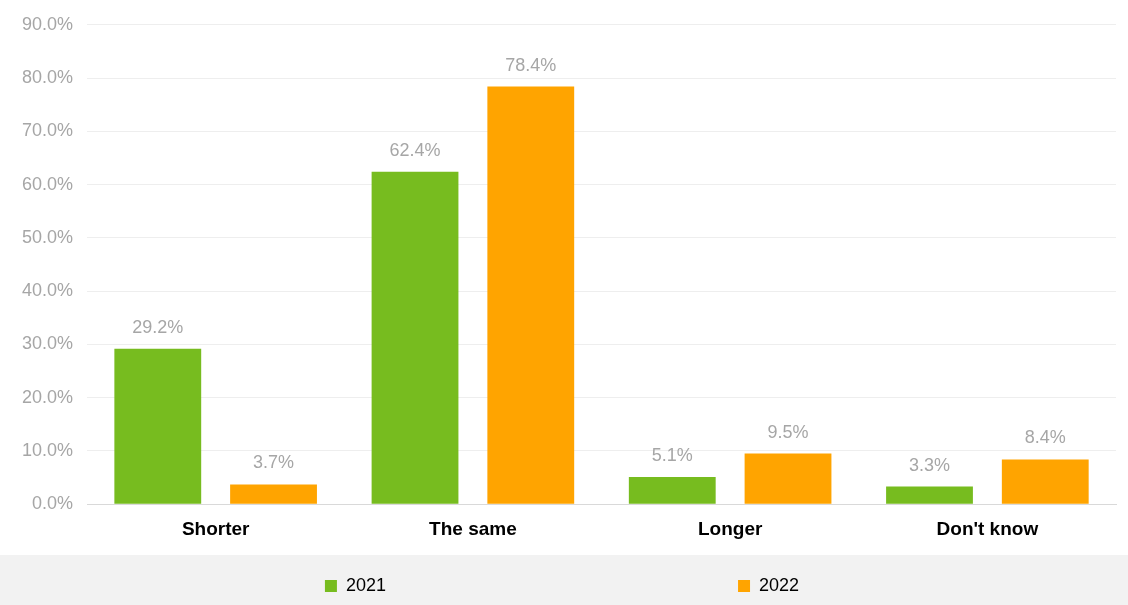 The height and width of the screenshot is (605, 1128). What do you see at coordinates (47, 183) in the screenshot?
I see `y-tick-label: 60.0%` at bounding box center [47, 183].